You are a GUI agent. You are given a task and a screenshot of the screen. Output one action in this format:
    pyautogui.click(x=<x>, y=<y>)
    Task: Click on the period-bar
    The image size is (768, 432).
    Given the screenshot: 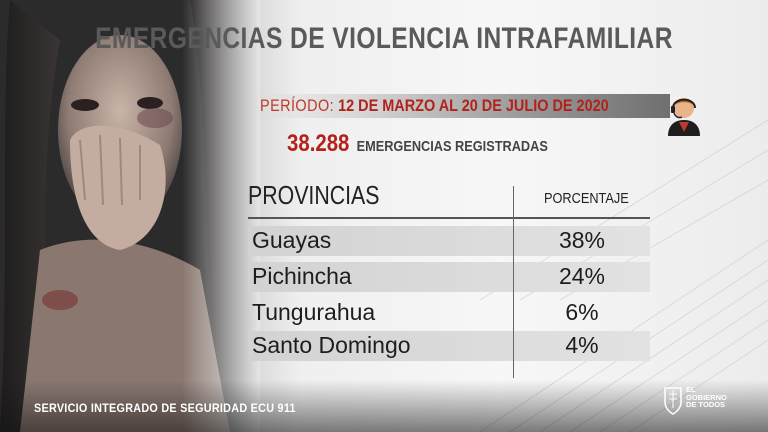 What is the action you would take?
    pyautogui.click(x=460, y=106)
    